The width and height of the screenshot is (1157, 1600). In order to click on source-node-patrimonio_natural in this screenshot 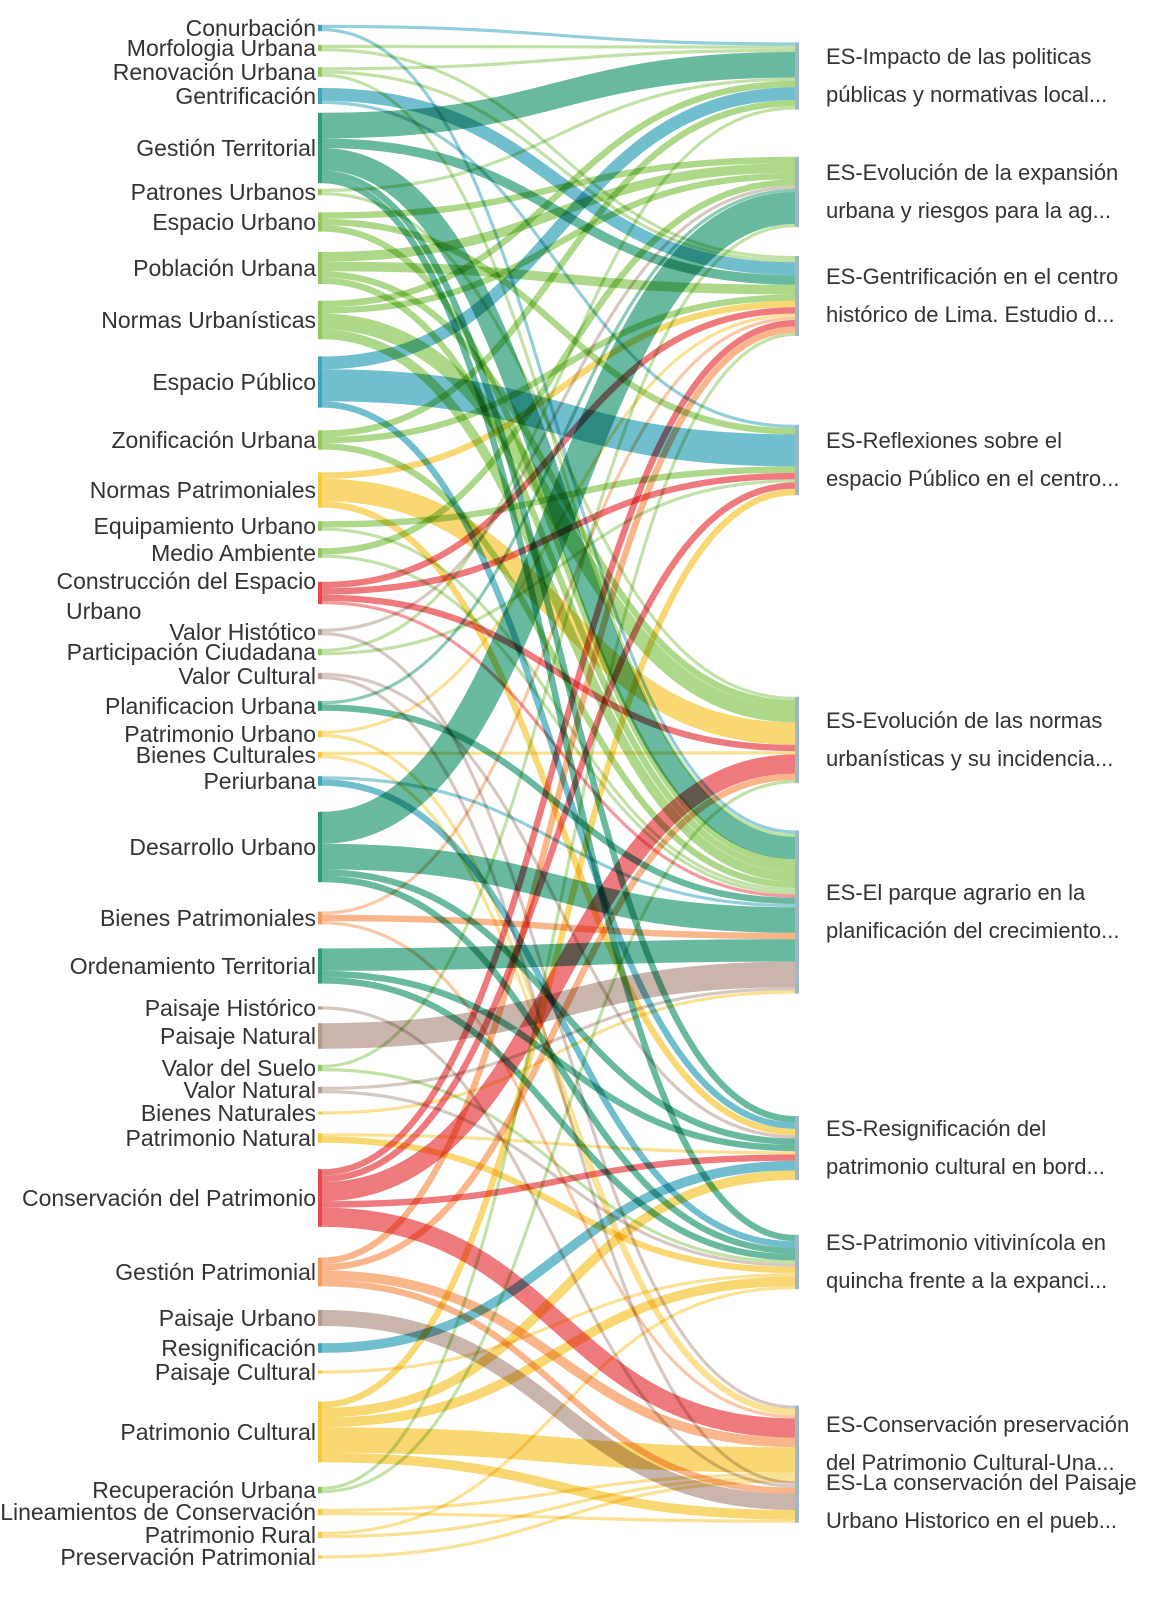, I will do `click(320, 1138)`.